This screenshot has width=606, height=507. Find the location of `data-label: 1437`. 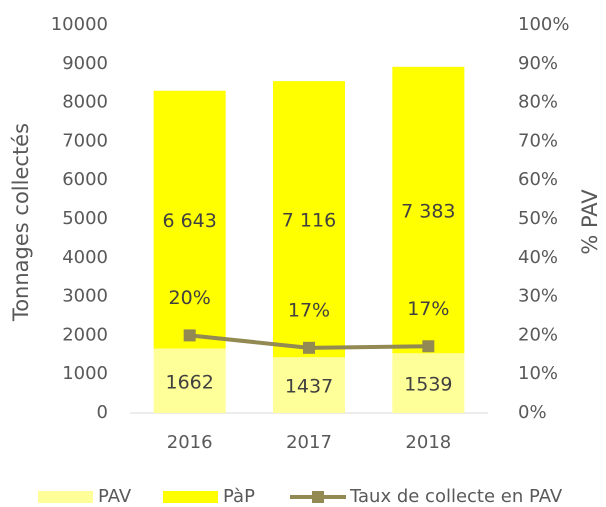

data-label: 1437 is located at coordinates (309, 387).